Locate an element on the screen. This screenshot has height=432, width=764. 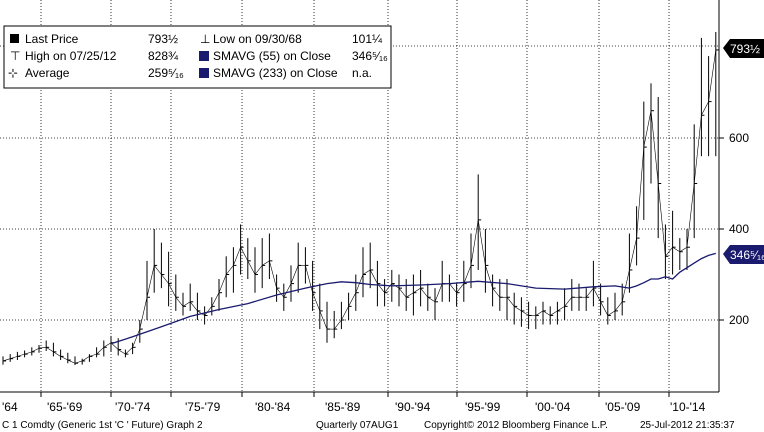
legend-low-value: 101¼ is located at coordinates (367, 39).